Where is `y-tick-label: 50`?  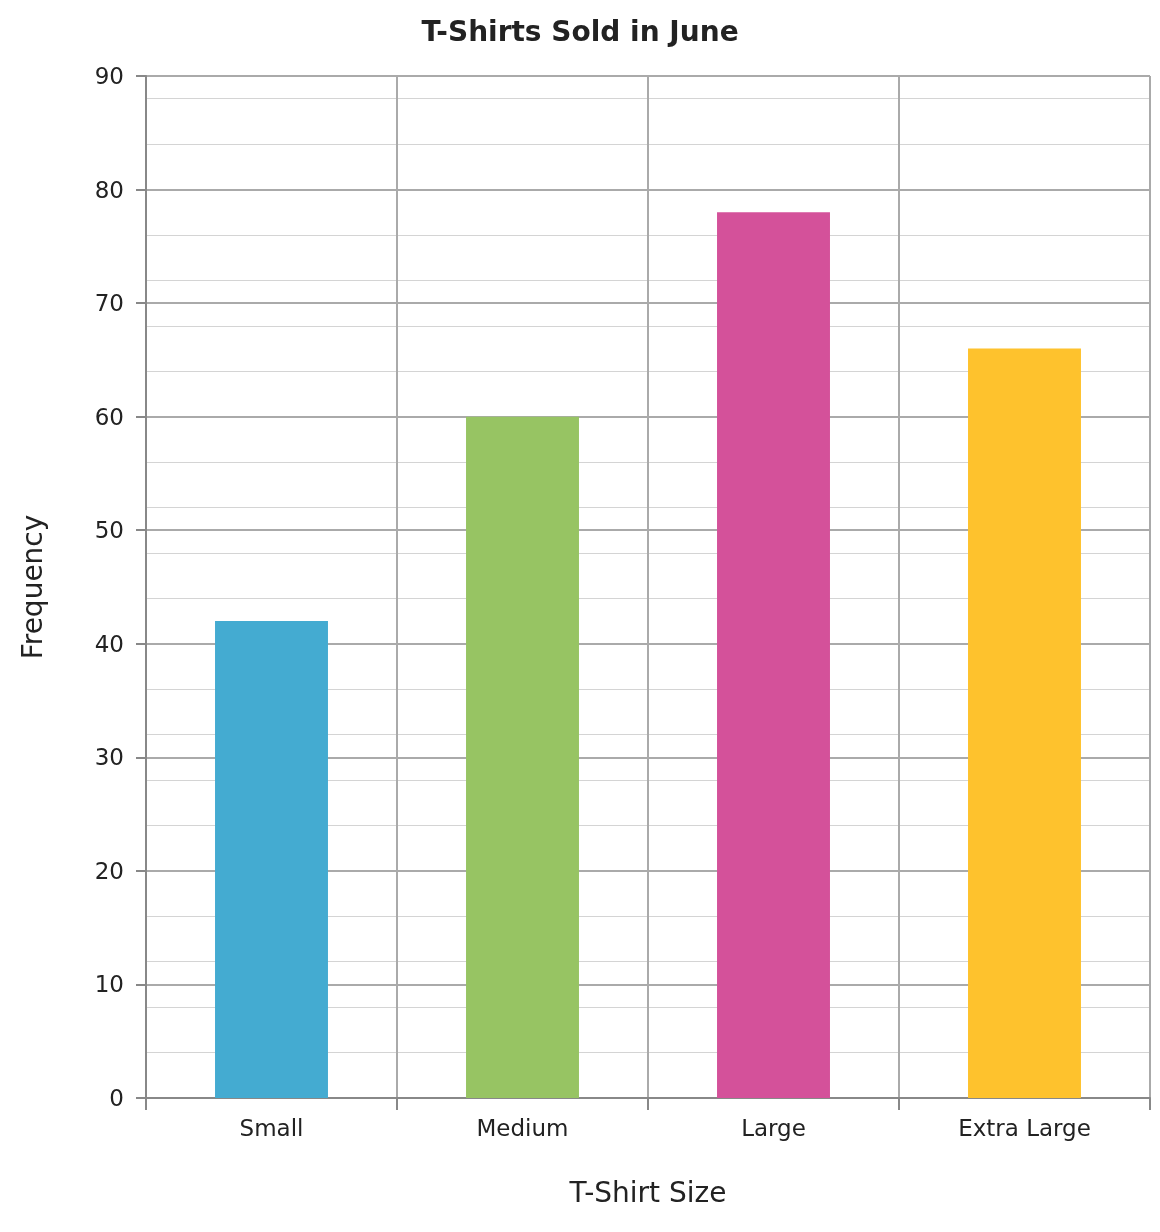
y-tick-label: 50 is located at coordinates (109, 530).